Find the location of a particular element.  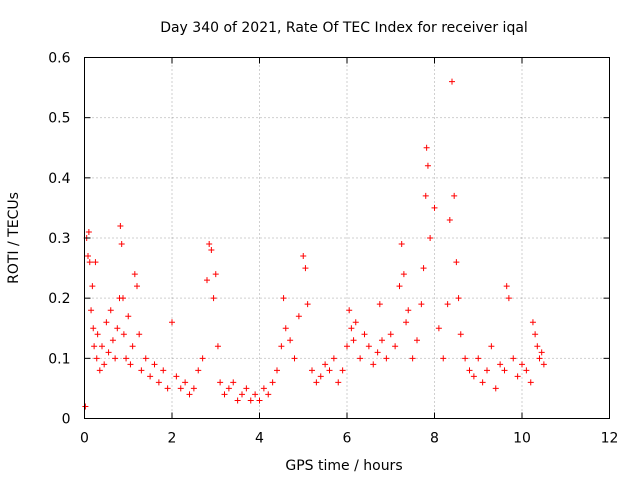

x-tick-label: 12 is located at coordinates (610, 439).